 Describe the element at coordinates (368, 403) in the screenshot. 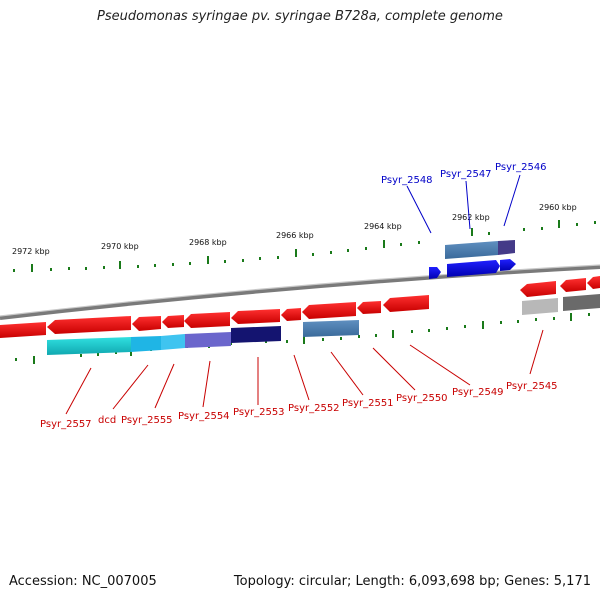

I see `gene-label-psyr-2551: Psyr_2551` at that location.